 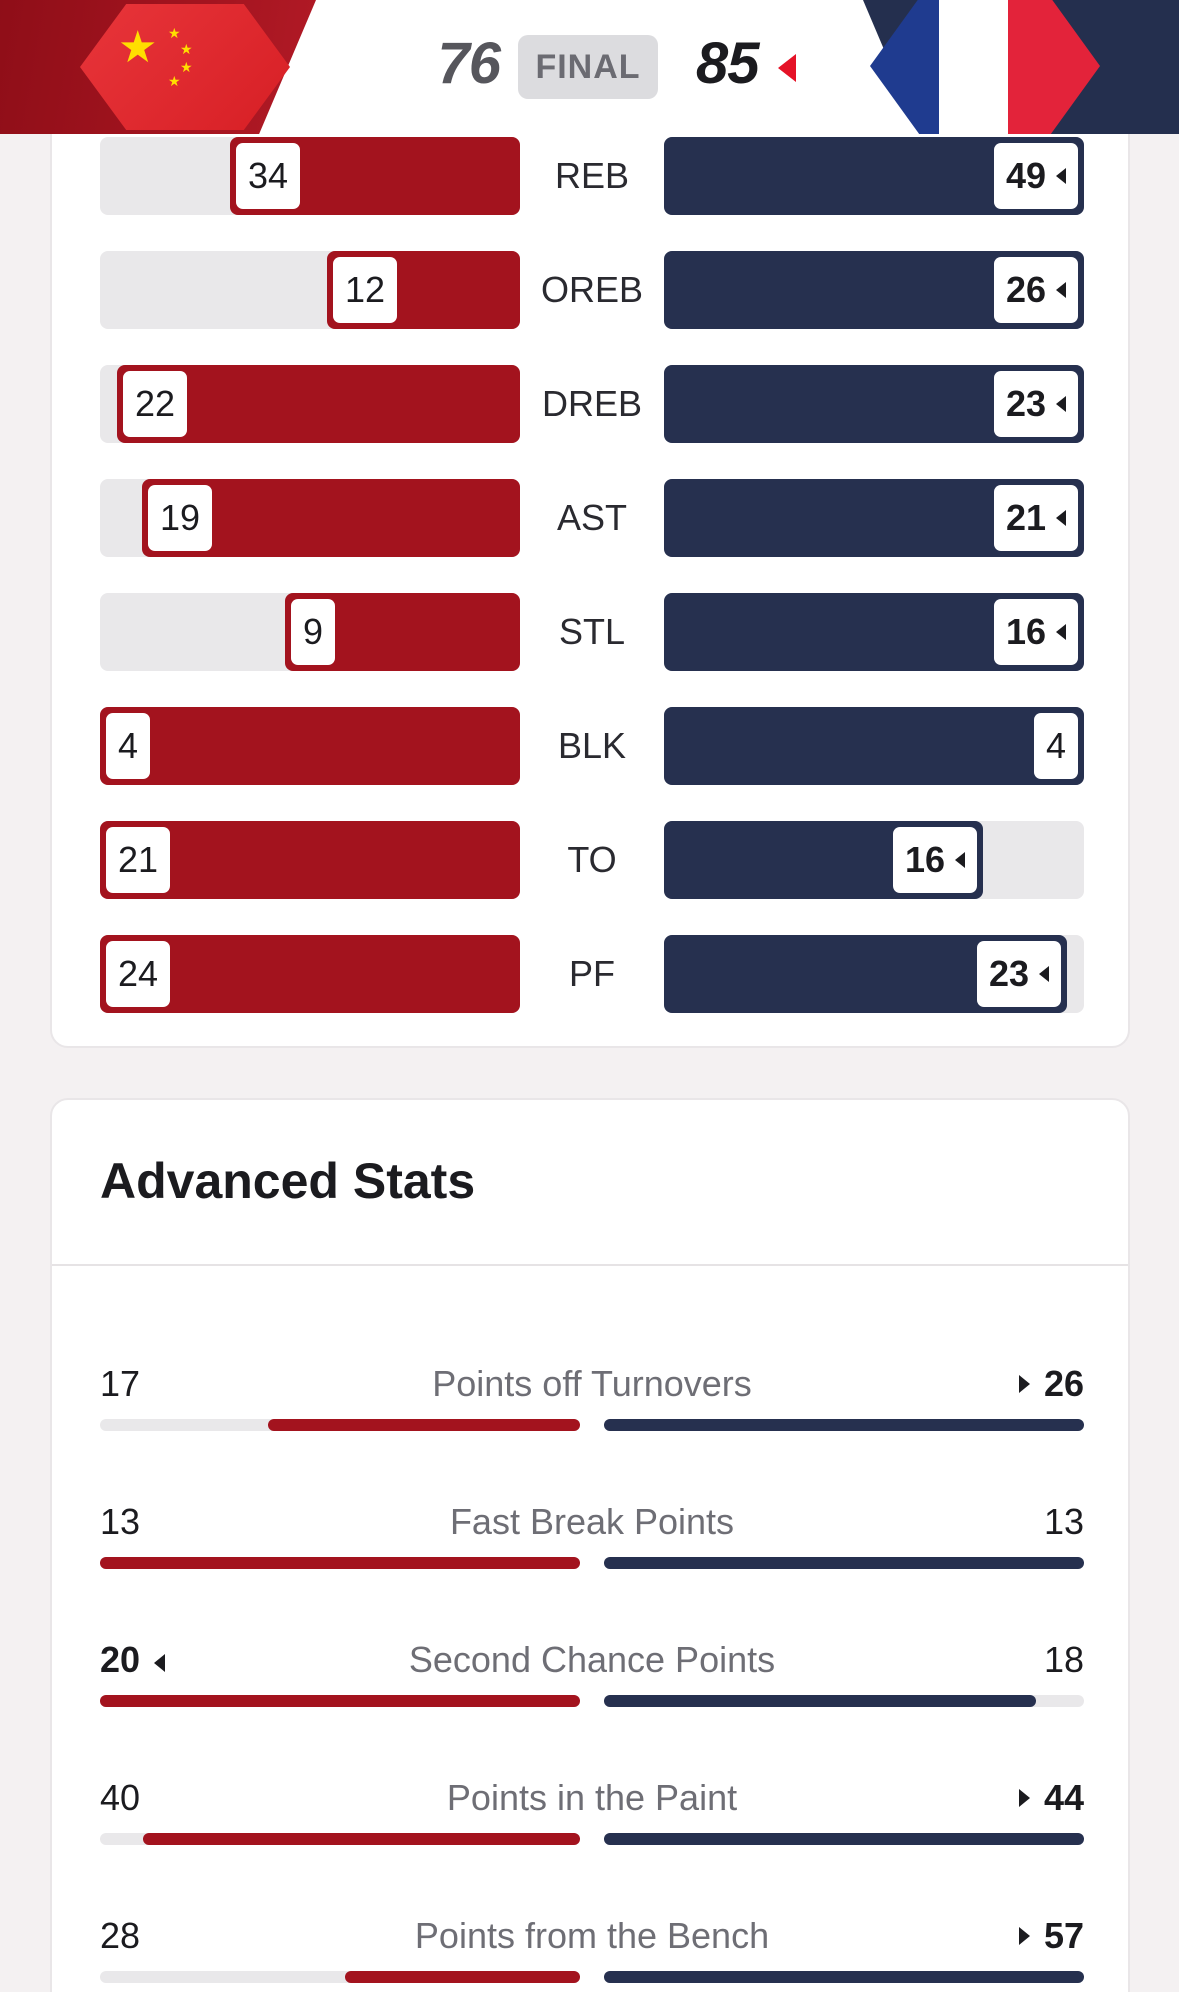 I want to click on away-stat-value: 4, so click(x=1055, y=746).